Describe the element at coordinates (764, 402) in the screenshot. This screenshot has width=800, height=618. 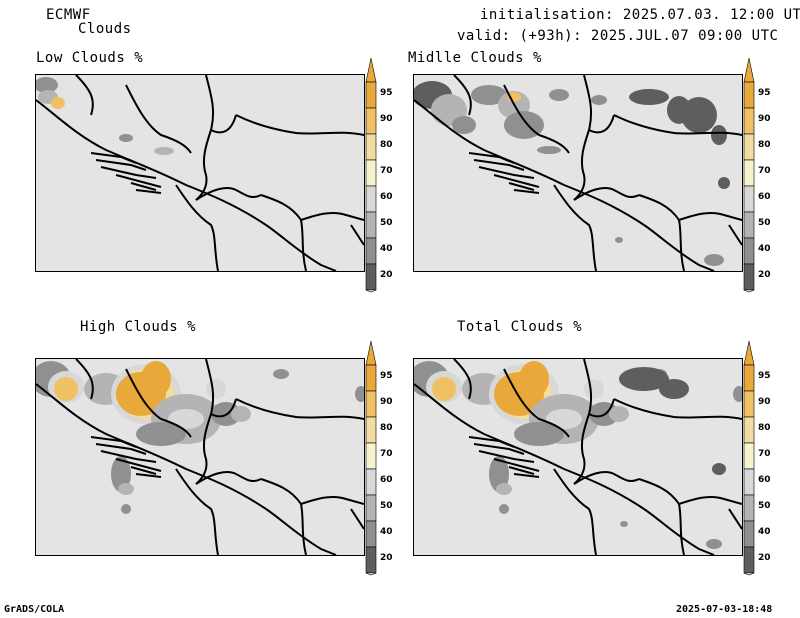
I see `colorbar-label: 90` at that location.